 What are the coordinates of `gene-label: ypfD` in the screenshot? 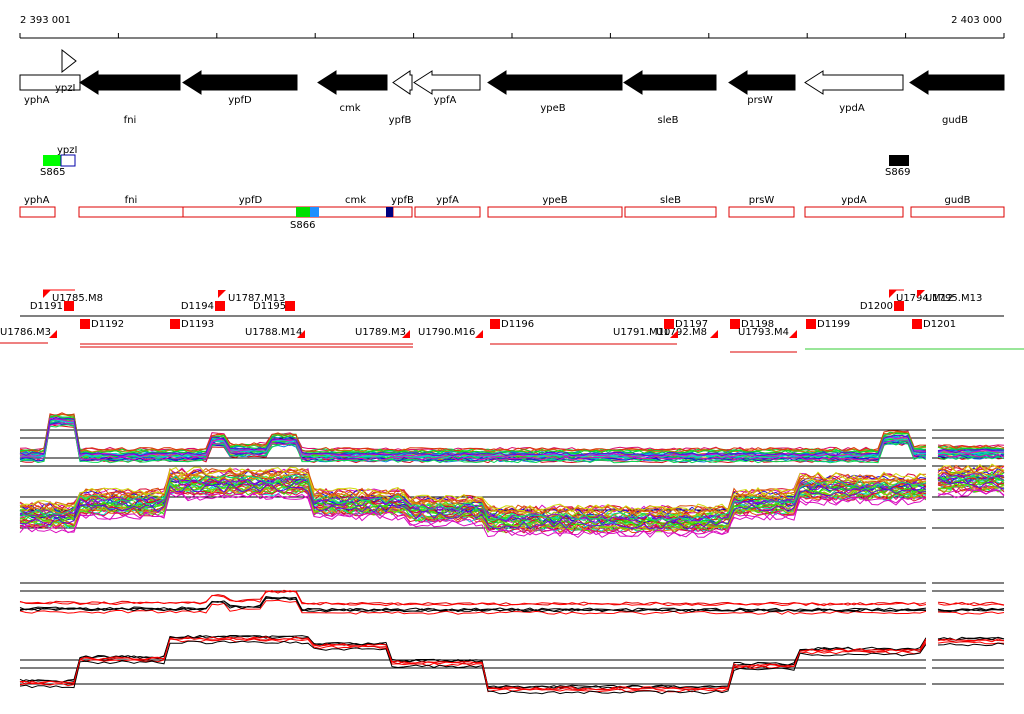 It's located at (240, 100).